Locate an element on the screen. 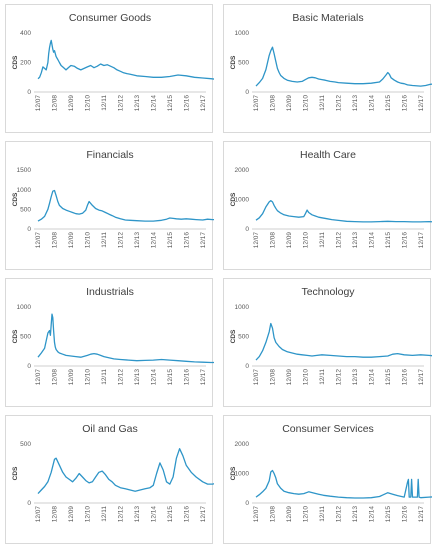 The height and width of the screenshot is (550, 435). chart-title: Oil and Gas is located at coordinates (109, 429).